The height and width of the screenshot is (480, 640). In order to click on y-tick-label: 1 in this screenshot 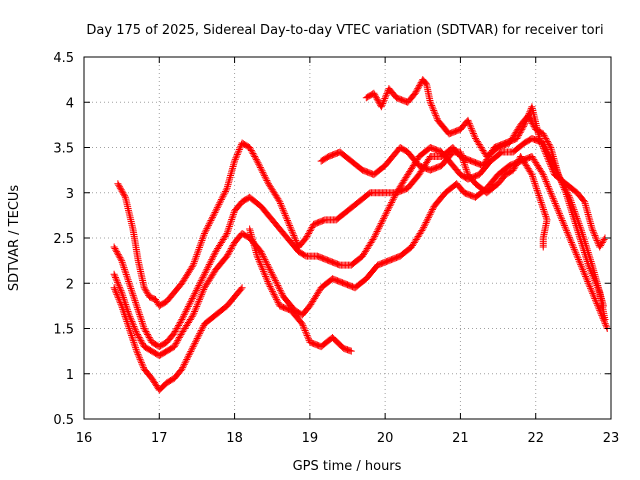, I will do `click(70, 375)`.